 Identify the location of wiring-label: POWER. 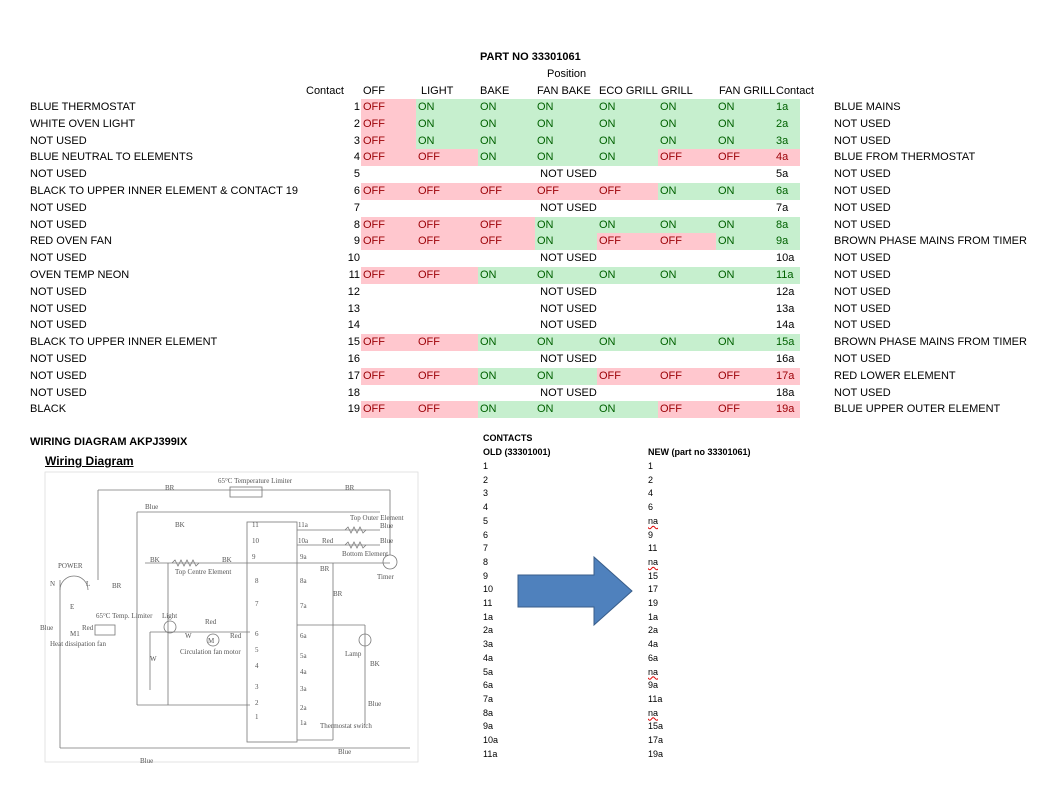
(70, 566).